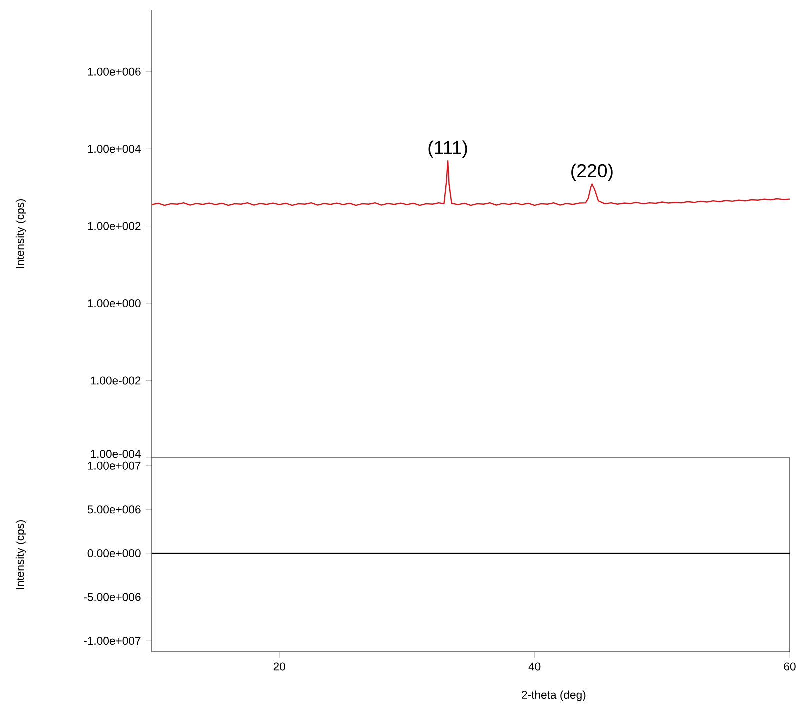 The height and width of the screenshot is (725, 806). What do you see at coordinates (116, 380) in the screenshot?
I see `y-tick-label: 1.00e-002` at bounding box center [116, 380].